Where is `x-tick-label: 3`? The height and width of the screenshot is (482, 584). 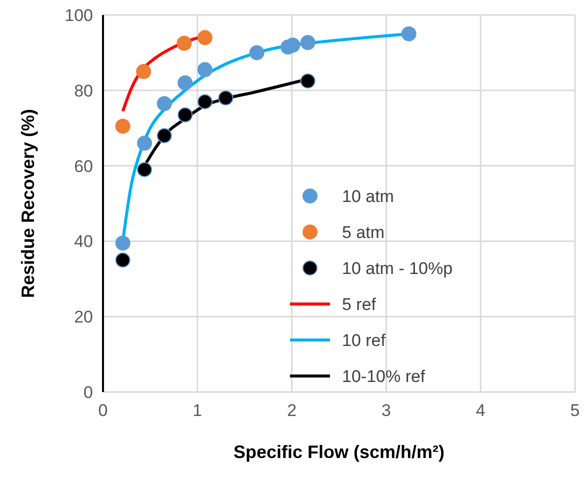
x-tick-label: 3 is located at coordinates (386, 410).